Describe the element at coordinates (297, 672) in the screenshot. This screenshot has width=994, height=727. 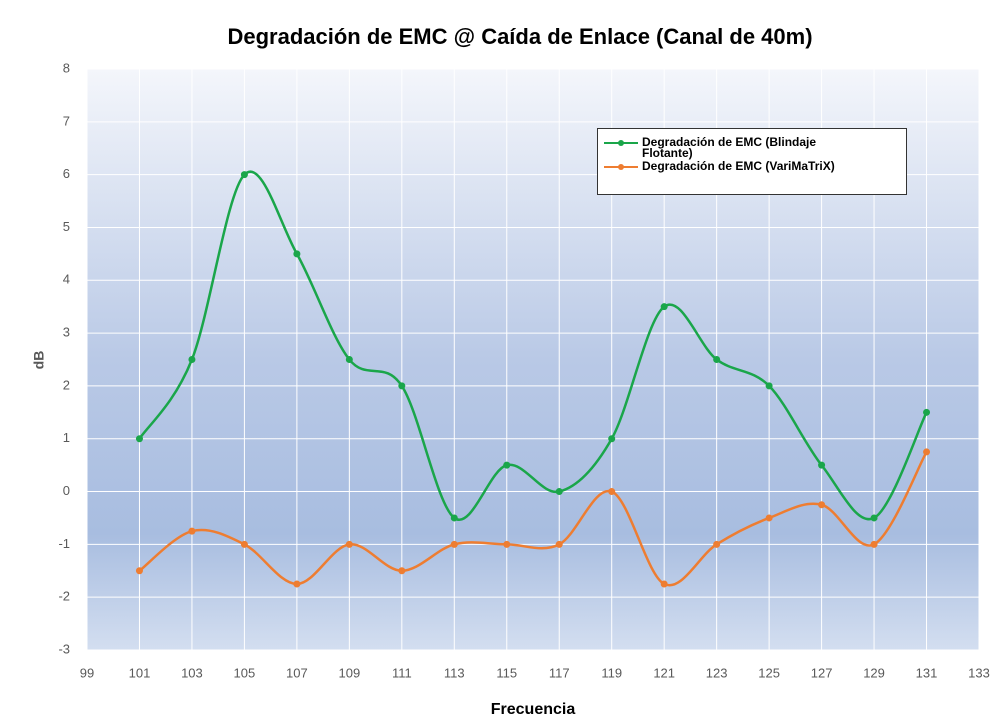
I see `x-tick-label: 107` at that location.